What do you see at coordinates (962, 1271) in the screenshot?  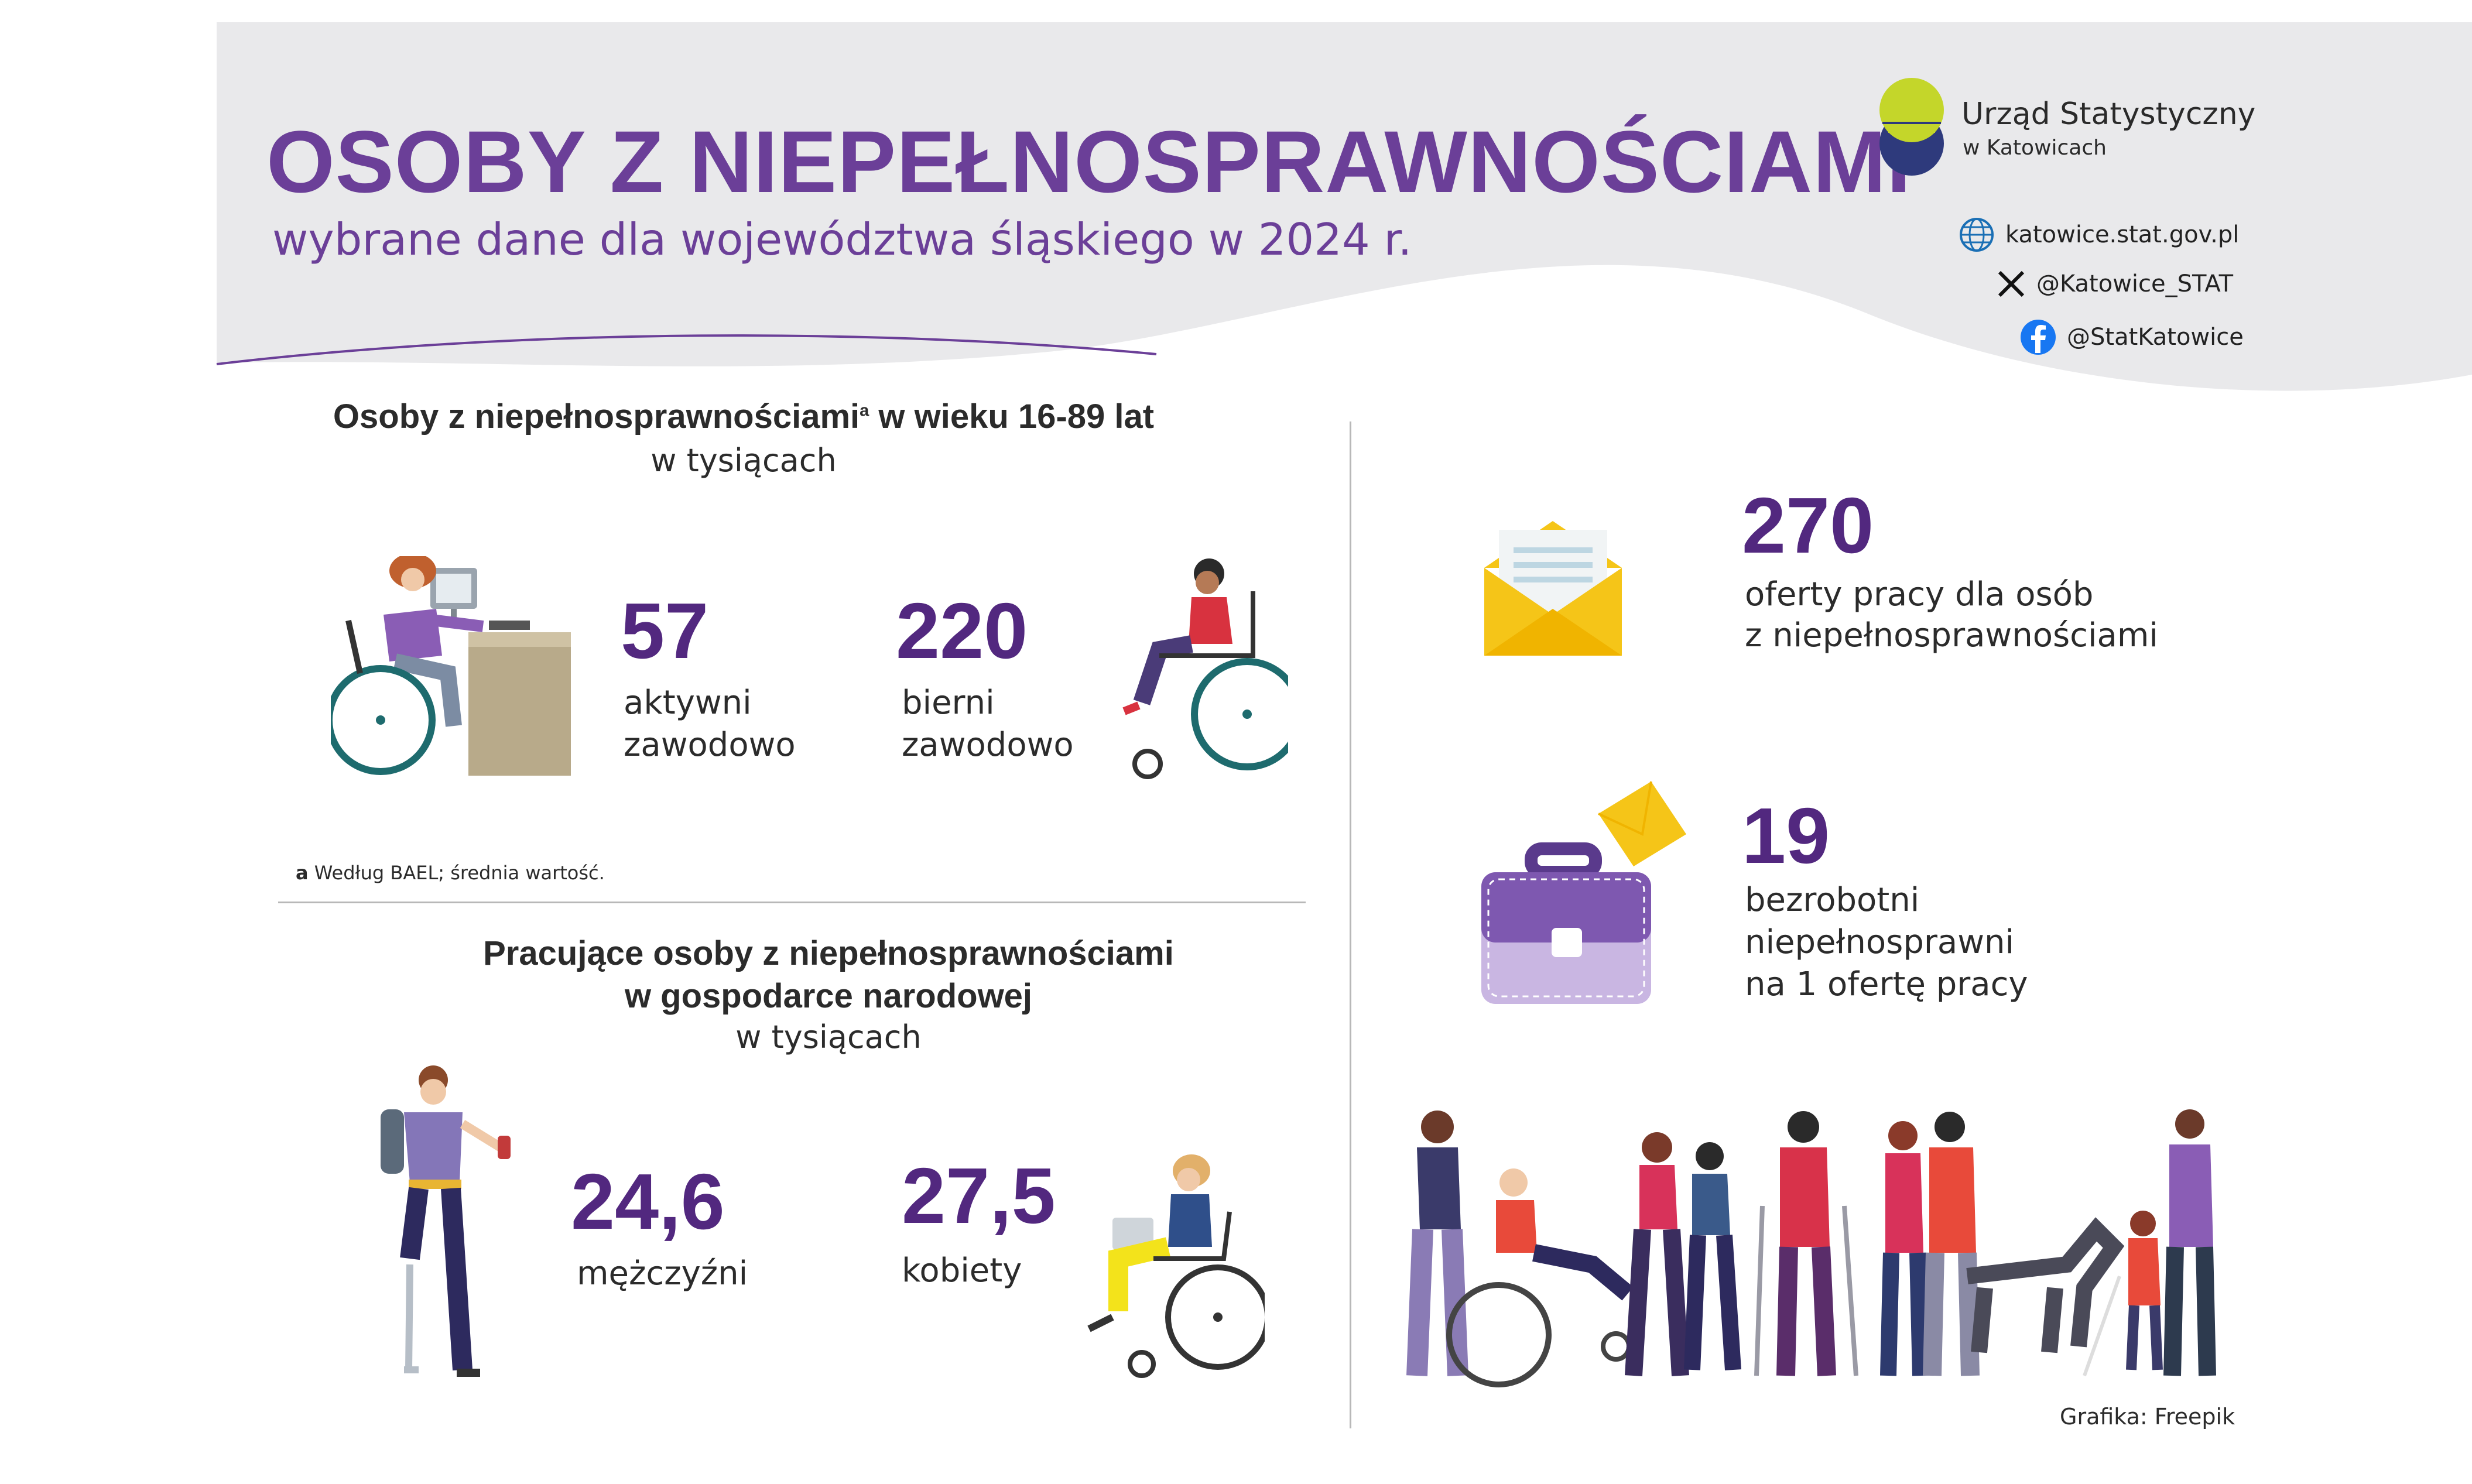 I see `women-label: kobiety` at bounding box center [962, 1271].